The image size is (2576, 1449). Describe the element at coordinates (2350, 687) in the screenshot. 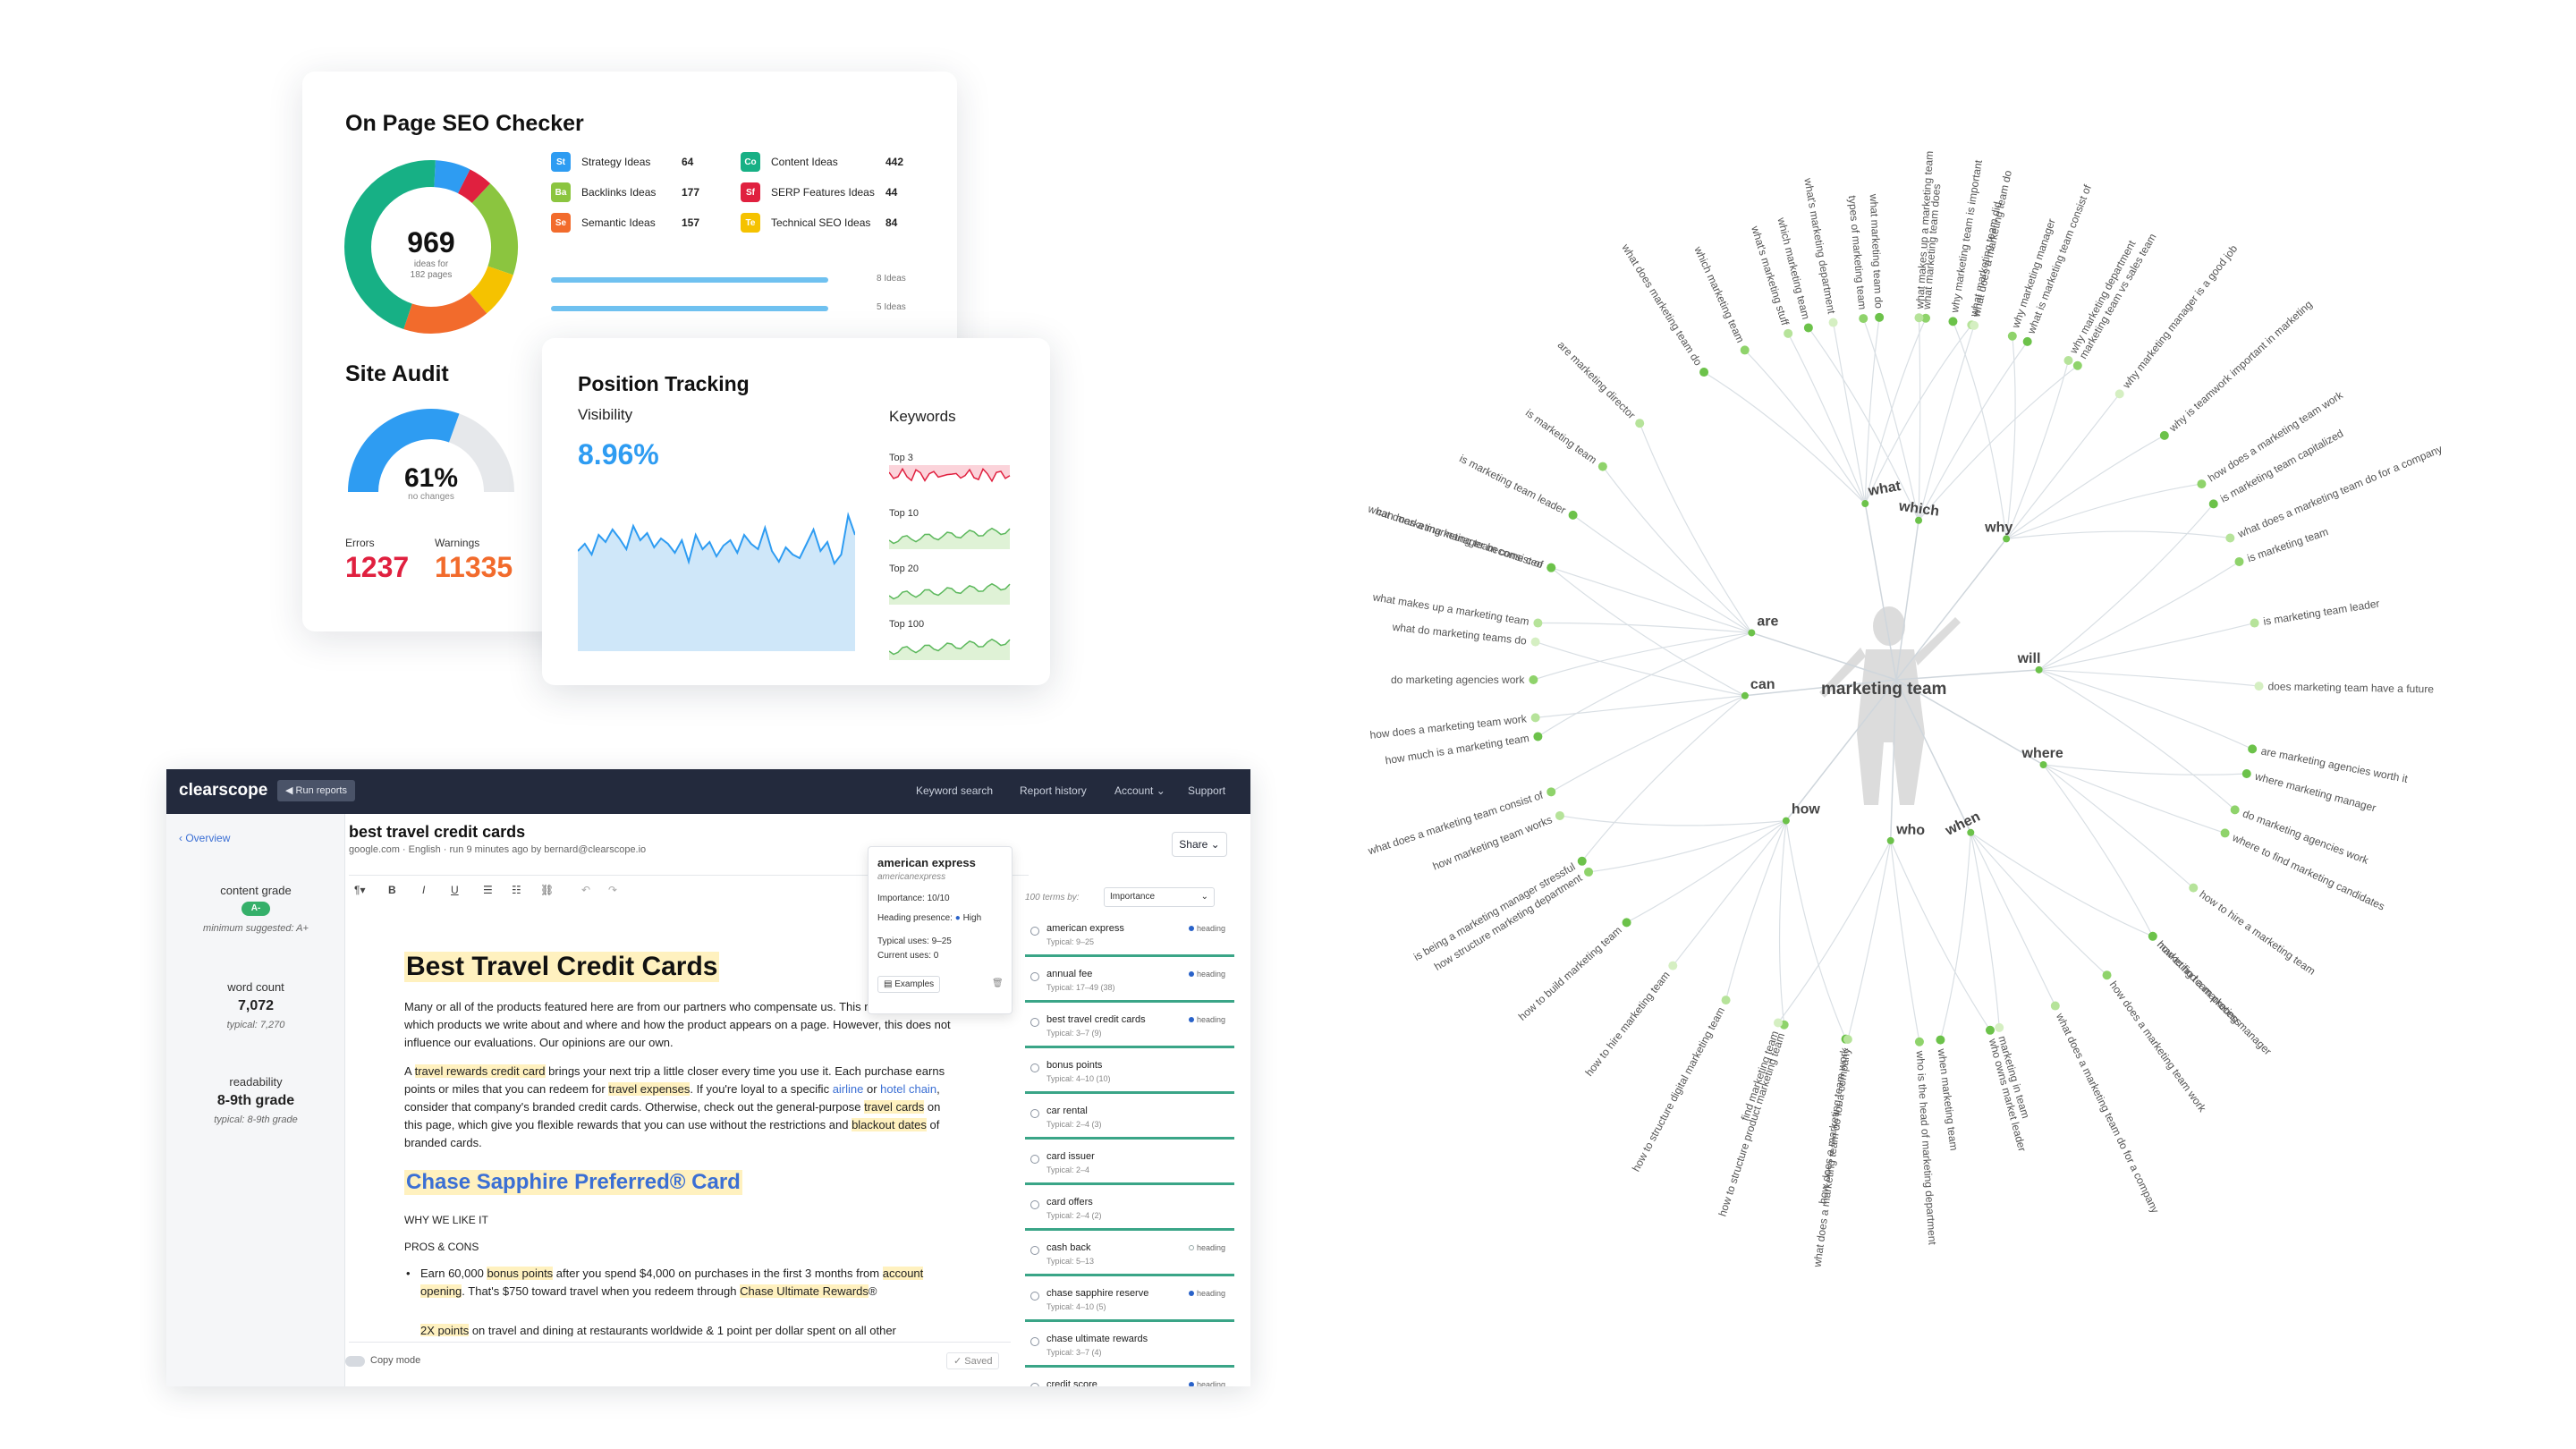

I see `mind-map-leaf-label: does marketing team have a future` at that location.